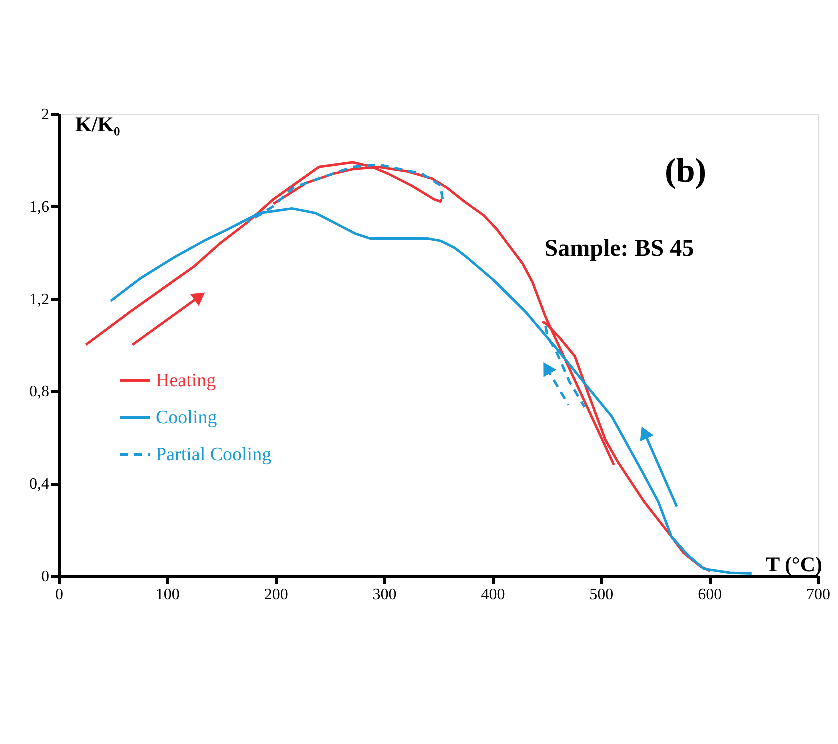  What do you see at coordinates (46, 577) in the screenshot?
I see `y-tick-label: 0` at bounding box center [46, 577].